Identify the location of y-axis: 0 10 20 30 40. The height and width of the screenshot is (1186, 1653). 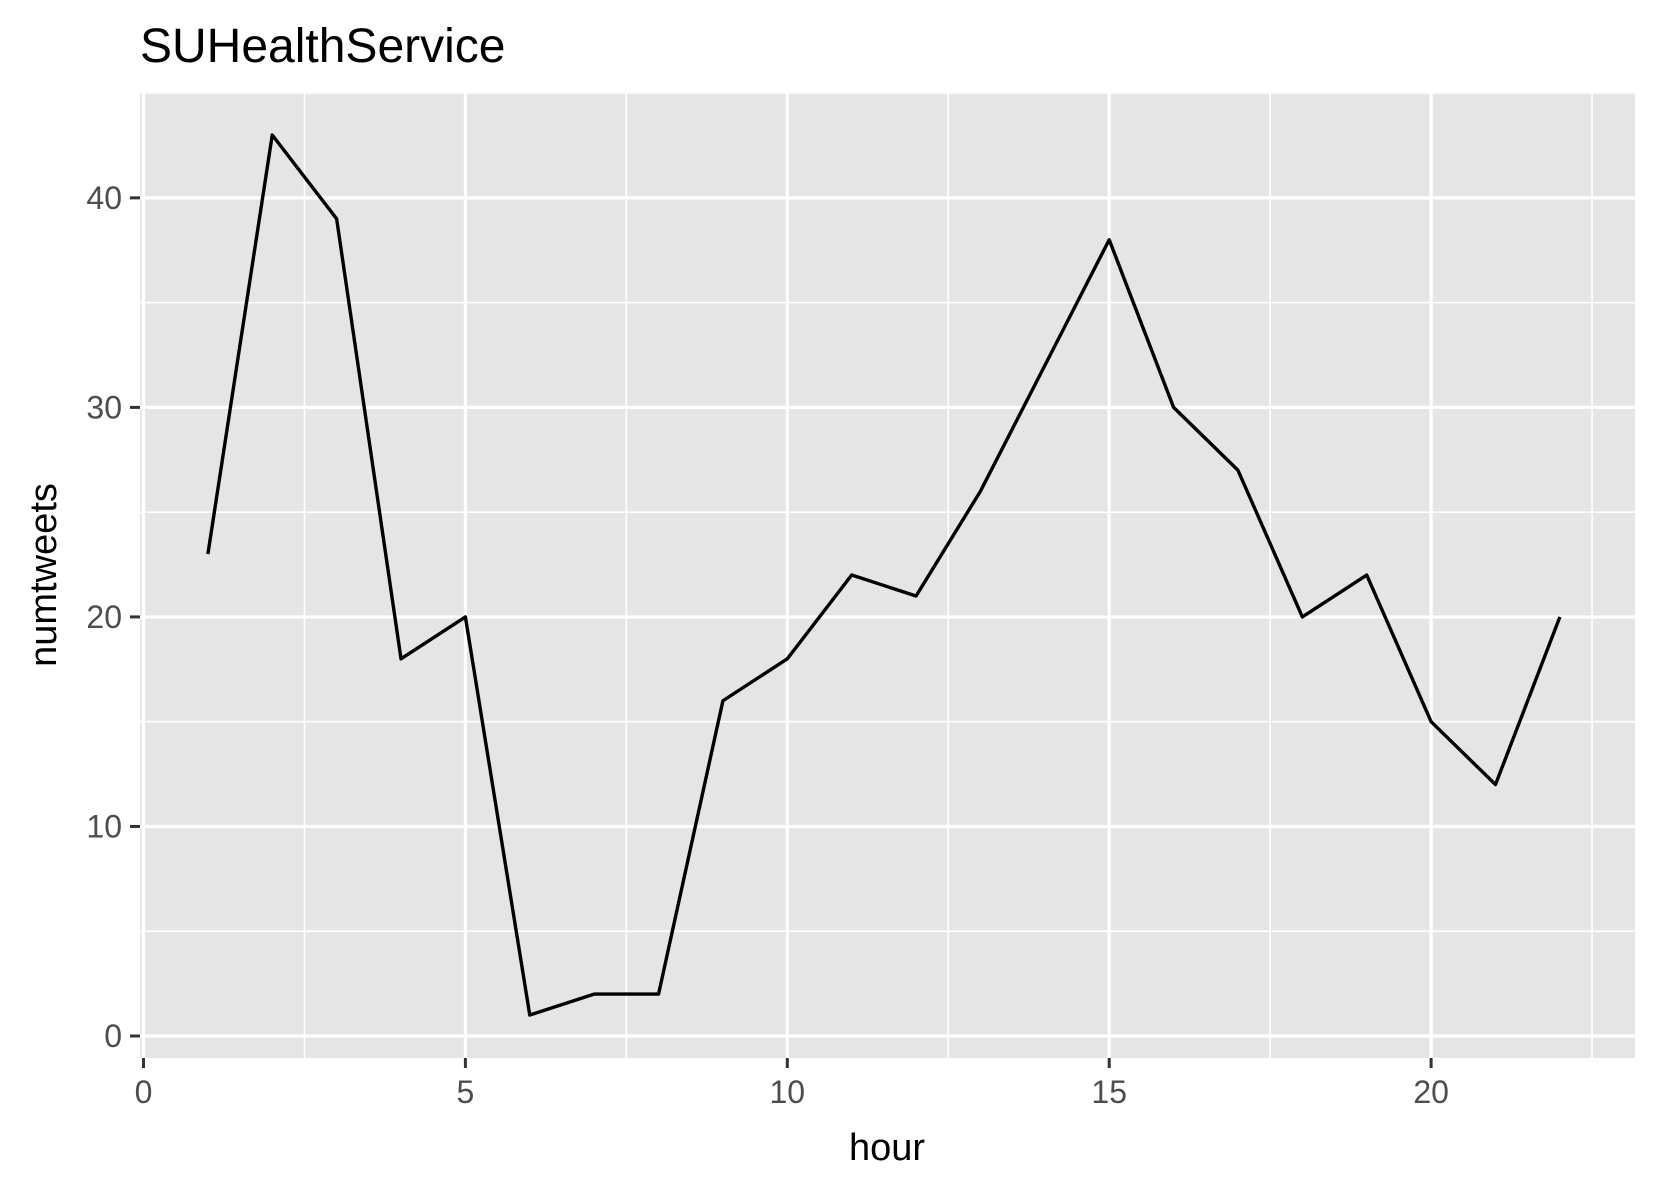
(113, 617).